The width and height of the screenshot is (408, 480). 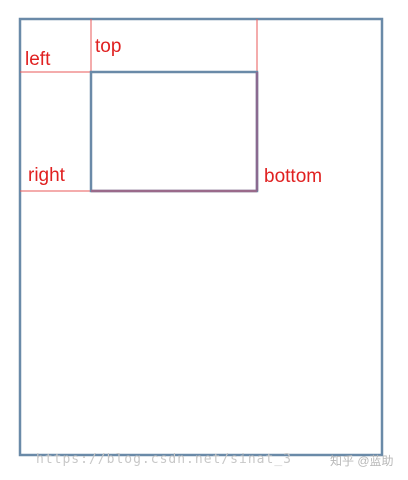 I want to click on inner-box, so click(x=174, y=131).